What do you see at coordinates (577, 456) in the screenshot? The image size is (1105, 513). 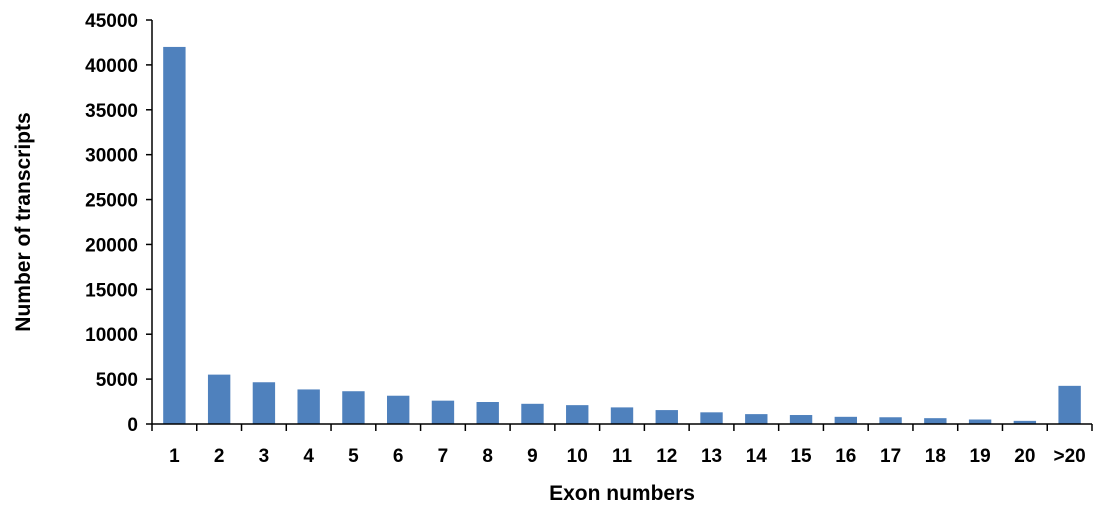 I see `x-tick-label: 10` at bounding box center [577, 456].